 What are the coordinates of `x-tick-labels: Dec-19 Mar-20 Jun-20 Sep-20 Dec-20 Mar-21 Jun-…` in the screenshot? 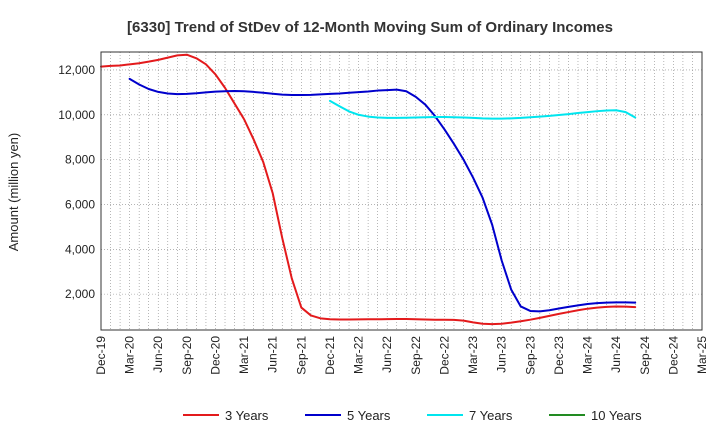 It's located at (401, 355).